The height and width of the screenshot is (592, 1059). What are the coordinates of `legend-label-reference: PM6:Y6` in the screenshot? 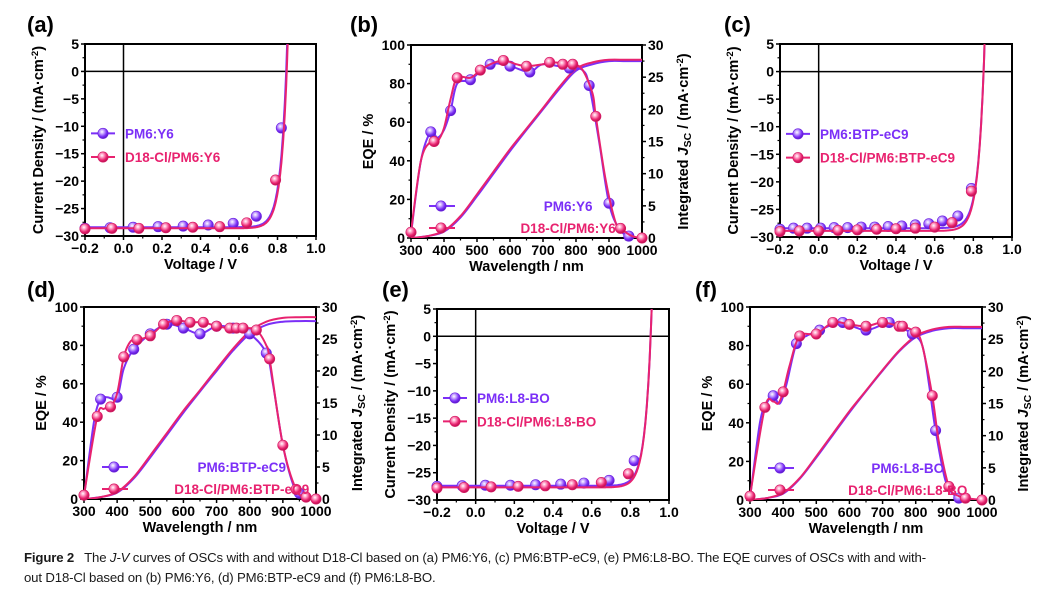 It's located at (149, 133).